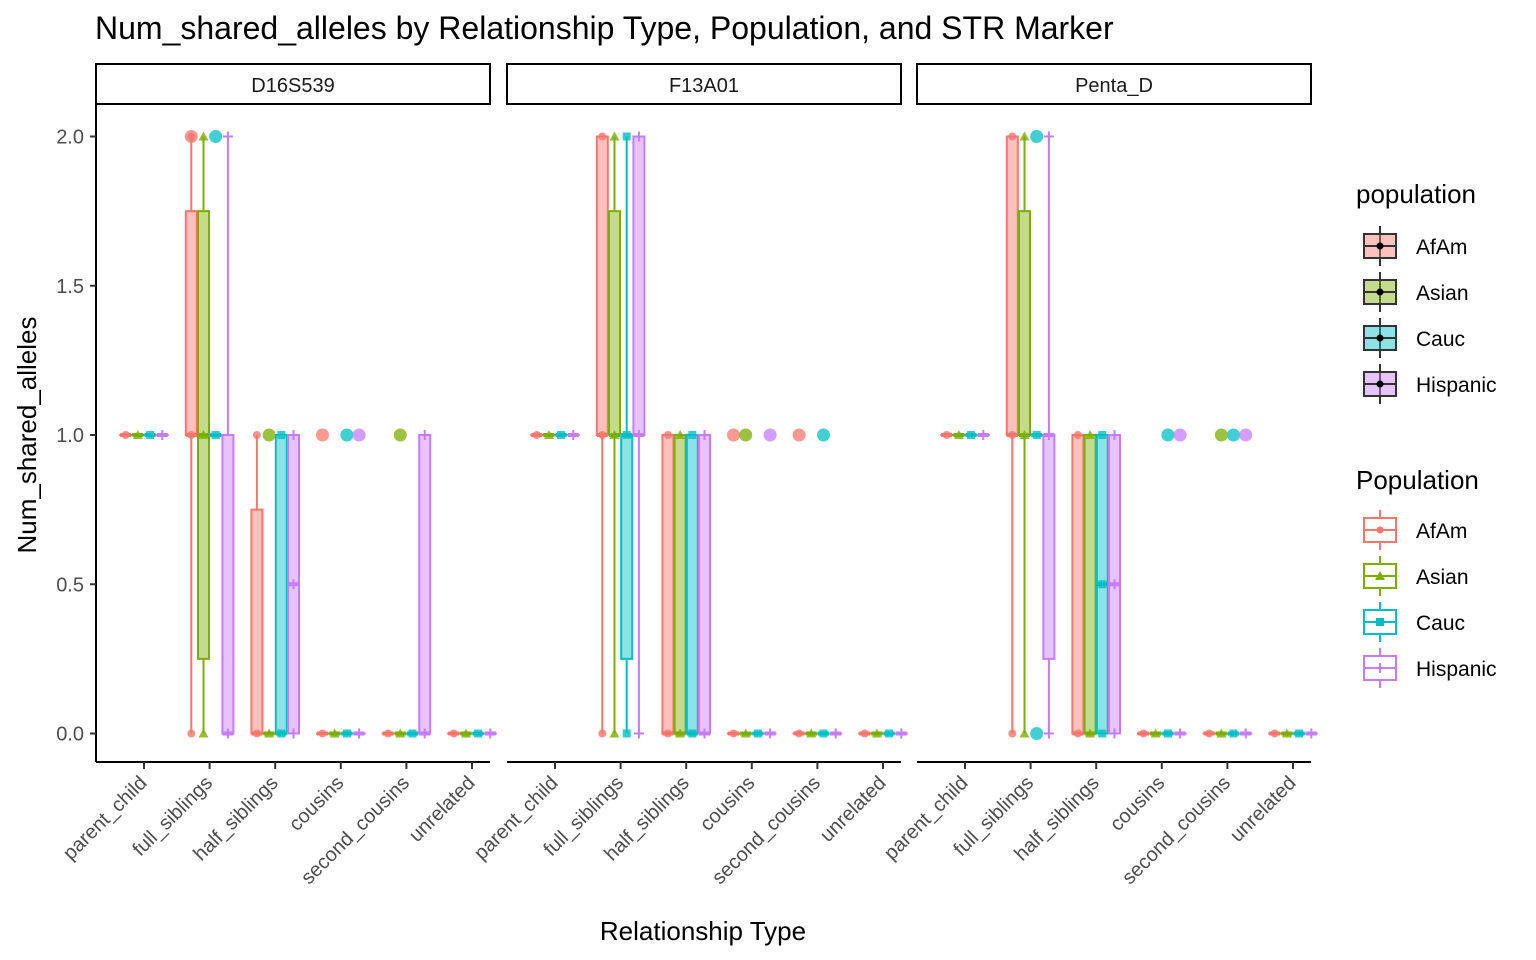 The width and height of the screenshot is (1536, 960). I want to click on box-AfAm-full_siblings, so click(191, 435).